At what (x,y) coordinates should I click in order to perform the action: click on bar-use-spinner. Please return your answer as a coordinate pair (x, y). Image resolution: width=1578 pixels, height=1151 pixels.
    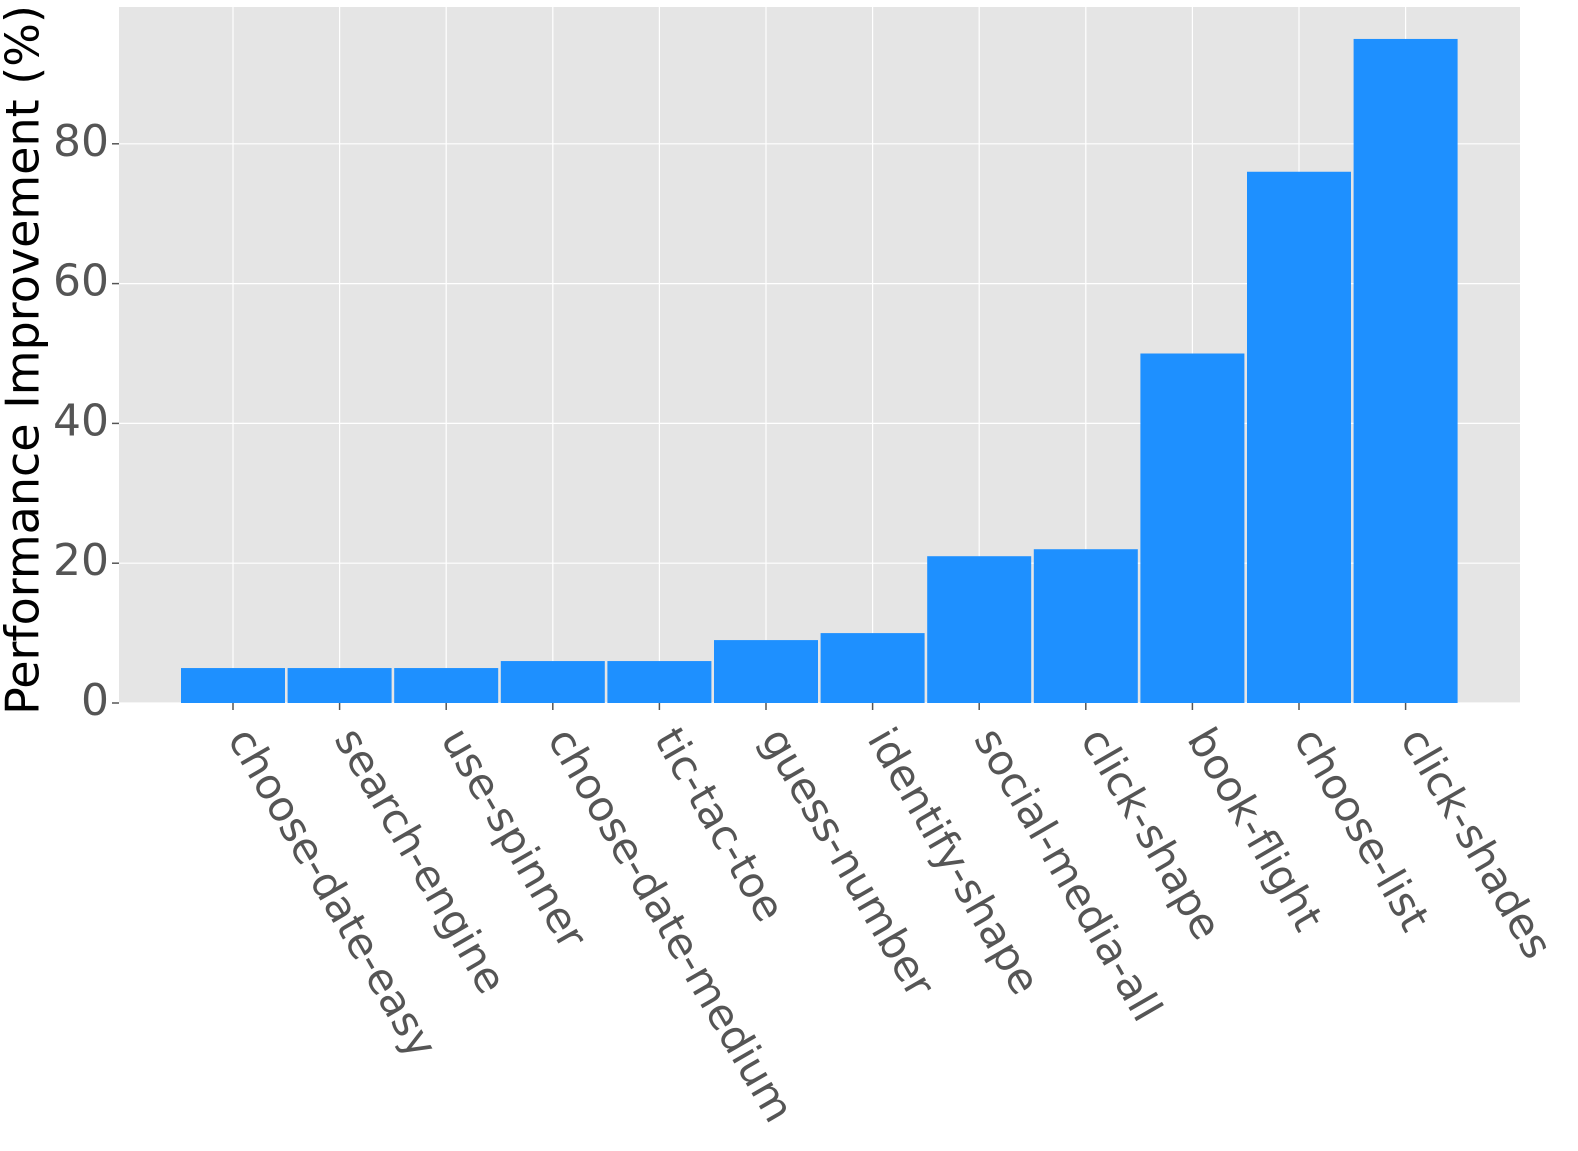
    Looking at the image, I should click on (446, 685).